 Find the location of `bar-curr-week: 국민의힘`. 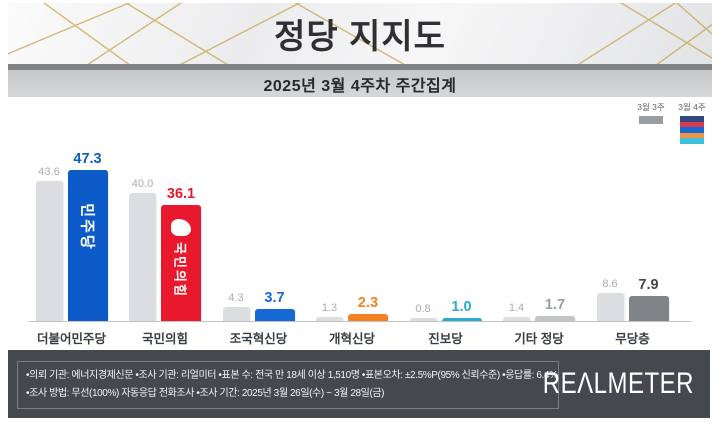

bar-curr-week: 국민의힘 is located at coordinates (181, 263).